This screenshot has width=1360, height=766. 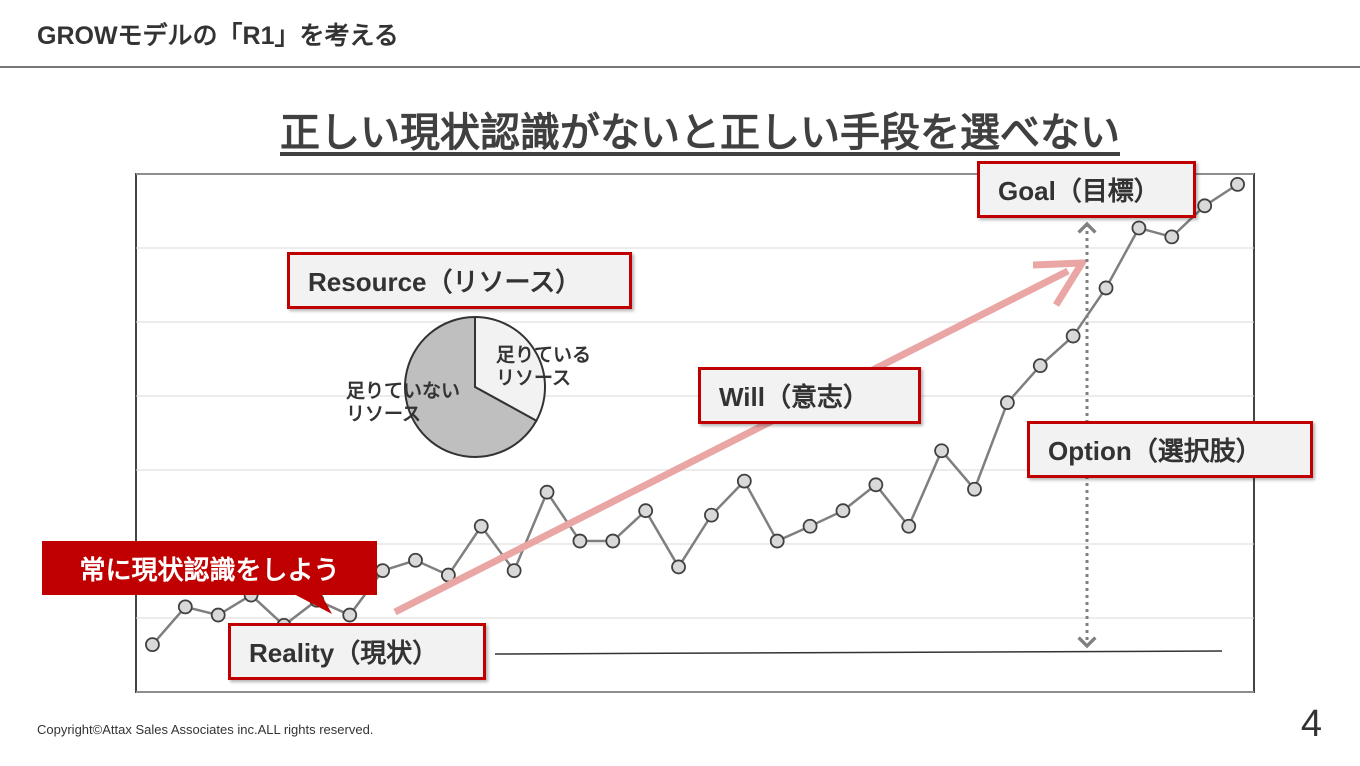 What do you see at coordinates (809, 395) in the screenshot?
I see `will-callout: Will（意志）` at bounding box center [809, 395].